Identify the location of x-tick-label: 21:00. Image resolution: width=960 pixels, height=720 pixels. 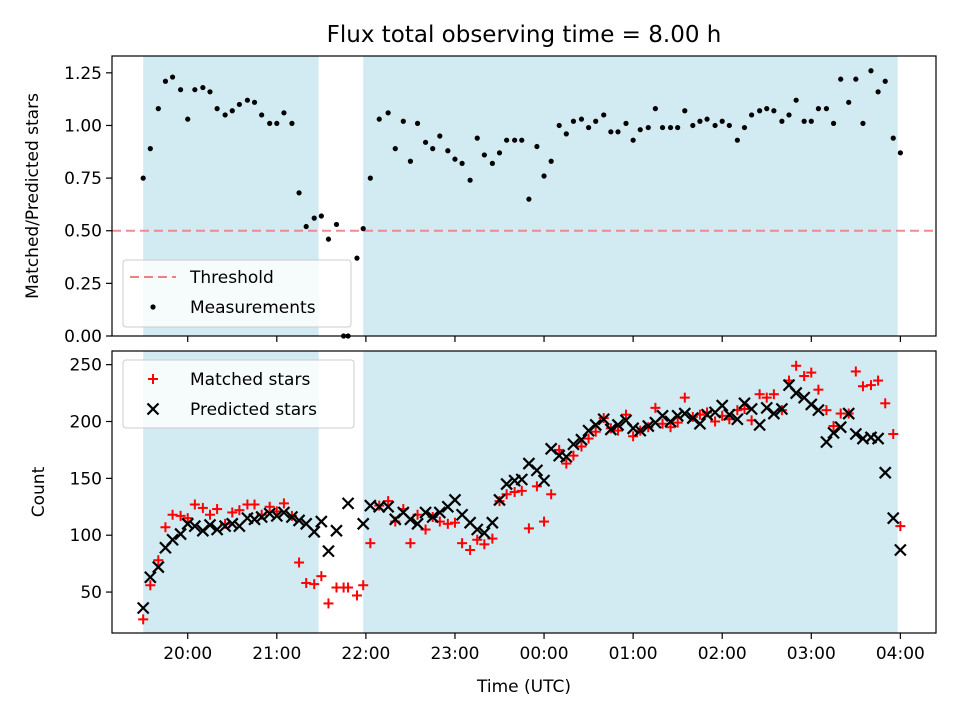
(276, 654).